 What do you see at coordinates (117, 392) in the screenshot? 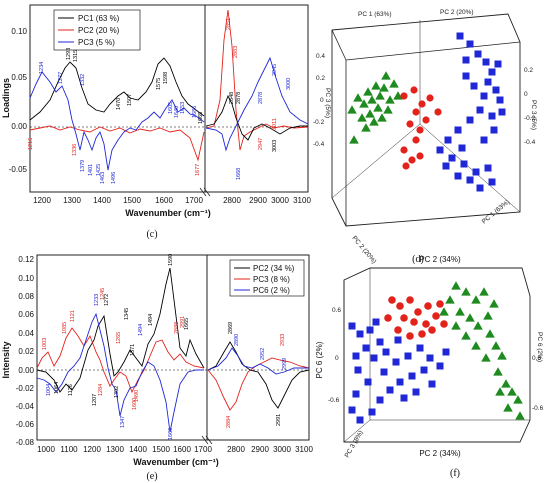
I see `peak-label: 1302` at bounding box center [117, 392].